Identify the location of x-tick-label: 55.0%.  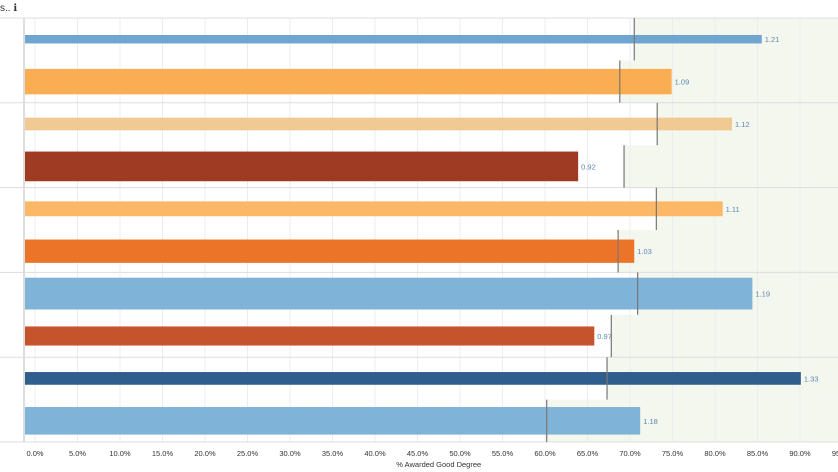
(503, 453).